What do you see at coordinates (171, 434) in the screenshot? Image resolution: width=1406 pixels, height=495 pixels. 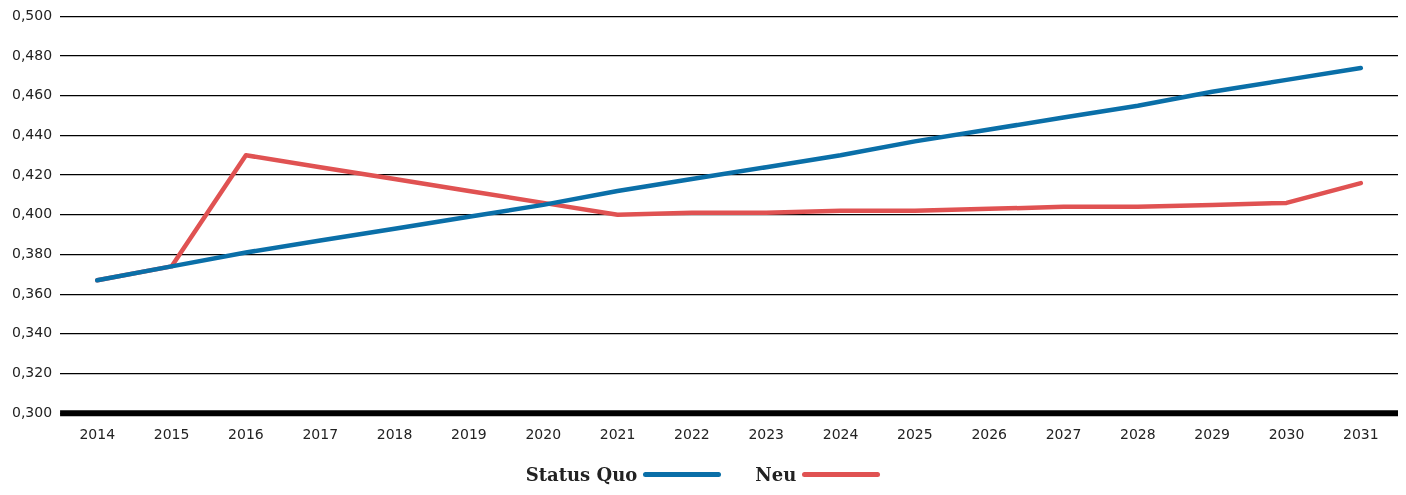 I see `x-tick-label: 2015` at bounding box center [171, 434].